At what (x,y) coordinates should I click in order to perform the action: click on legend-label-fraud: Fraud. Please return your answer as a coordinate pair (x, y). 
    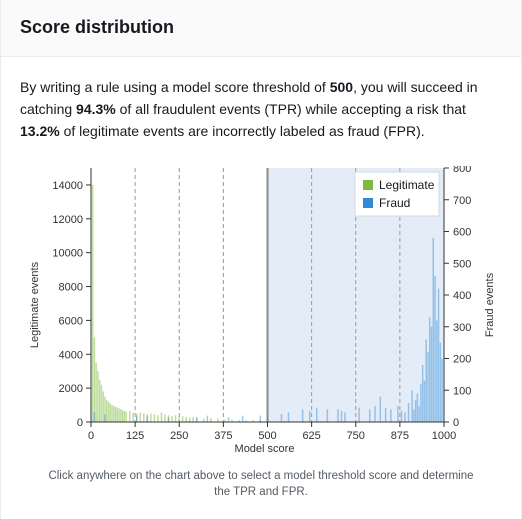
    Looking at the image, I should click on (394, 203).